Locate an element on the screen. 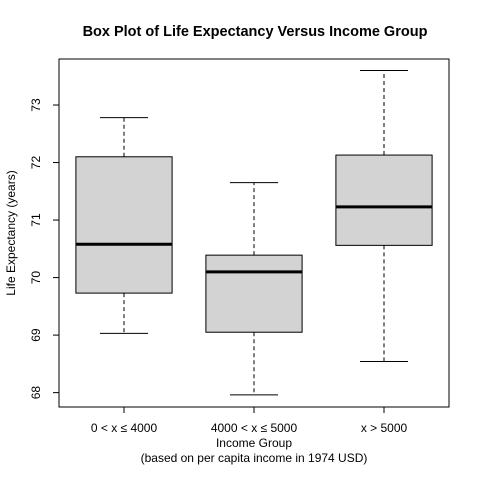  y-tick-label: 71 is located at coordinates (36, 220).